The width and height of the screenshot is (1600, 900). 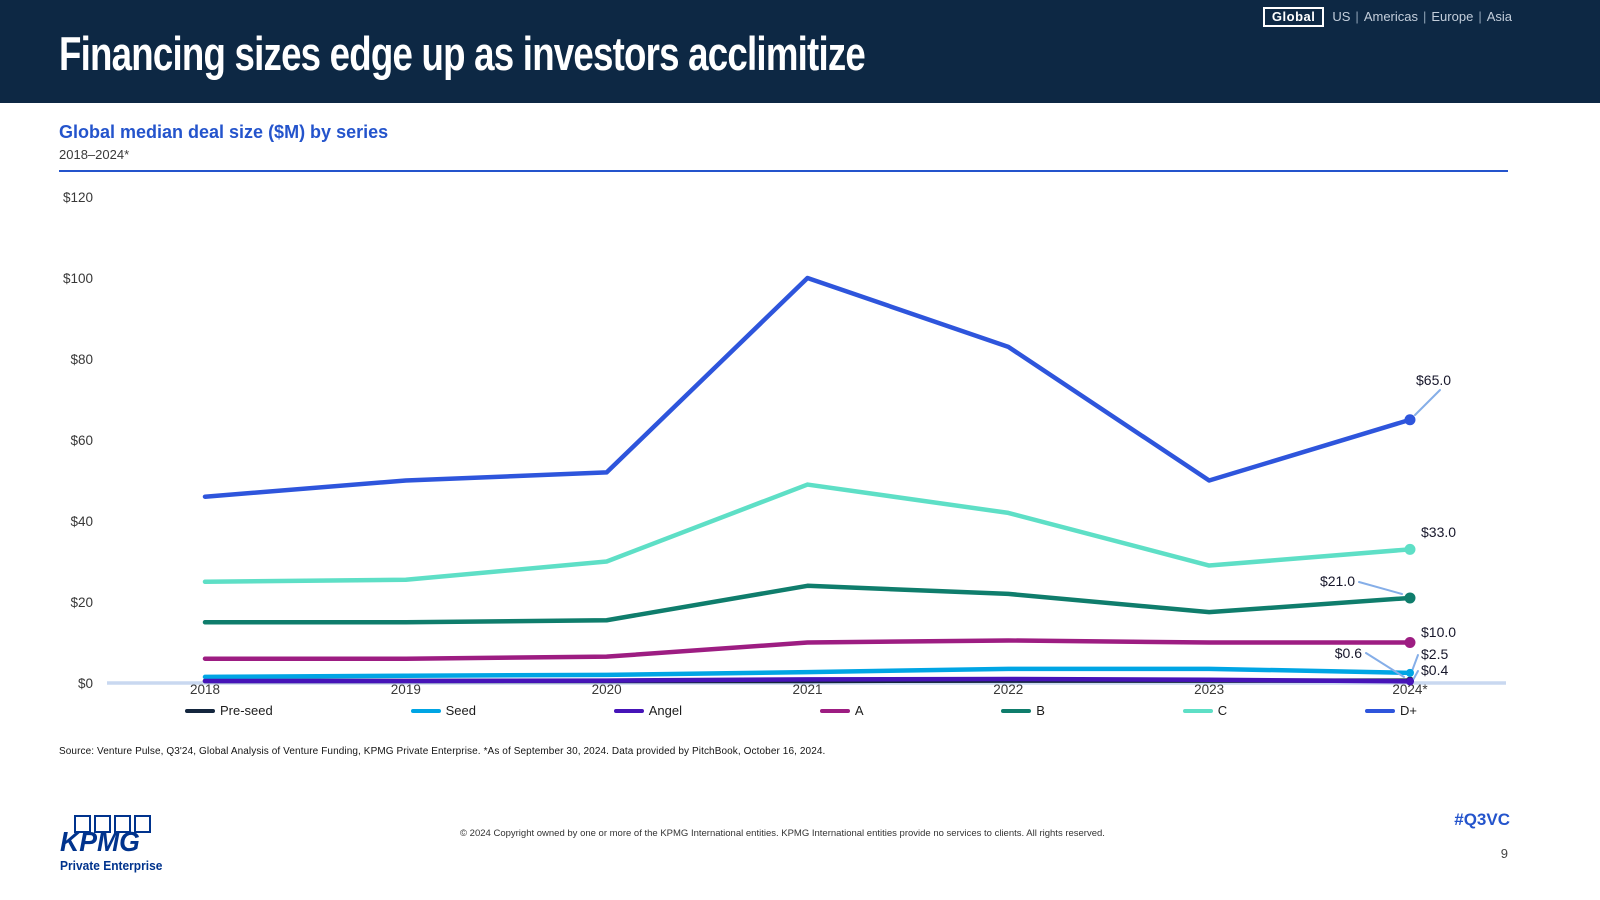 What do you see at coordinates (1438, 632) in the screenshot?
I see `series-end-label: $10.0` at bounding box center [1438, 632].